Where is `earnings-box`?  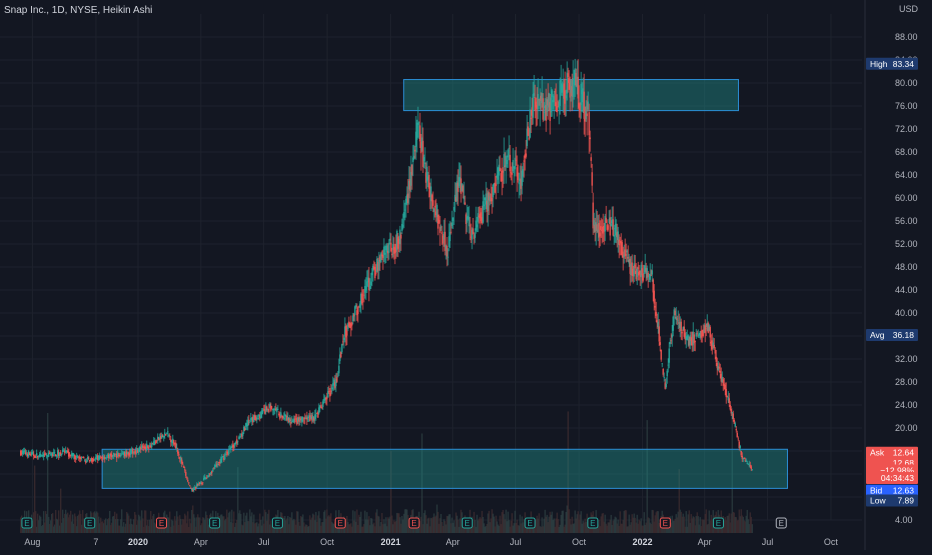 earnings-box is located at coordinates (530, 523).